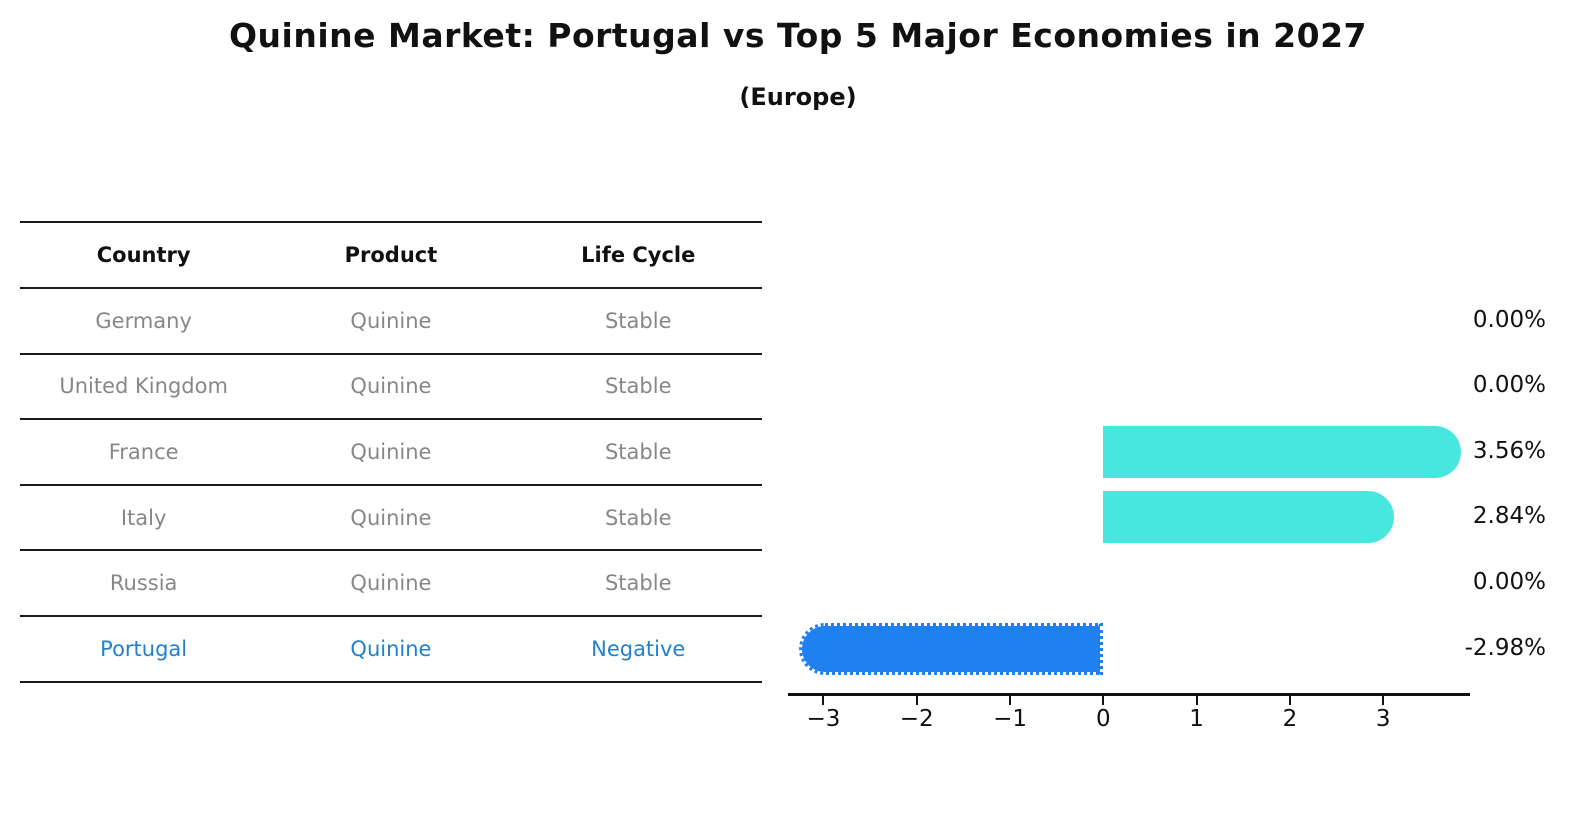  I want to click on cell-country: Russia, so click(143, 583).